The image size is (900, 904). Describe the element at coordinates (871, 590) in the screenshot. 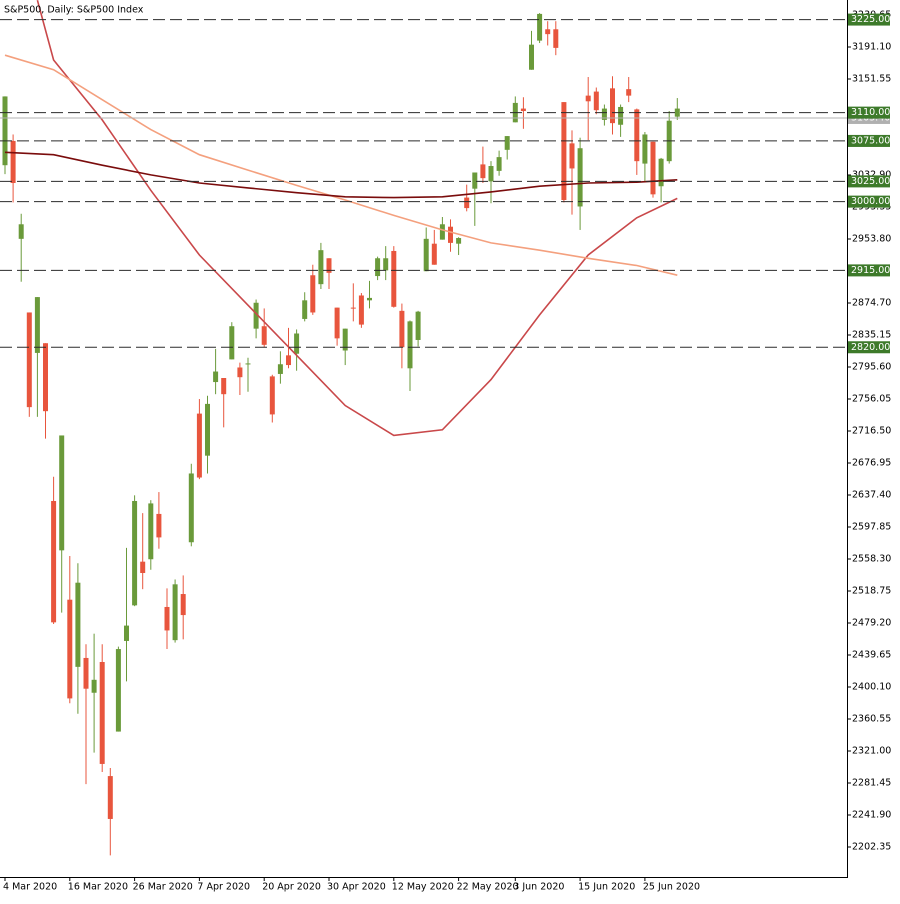

I see `y-tick-label: 2518.75` at that location.